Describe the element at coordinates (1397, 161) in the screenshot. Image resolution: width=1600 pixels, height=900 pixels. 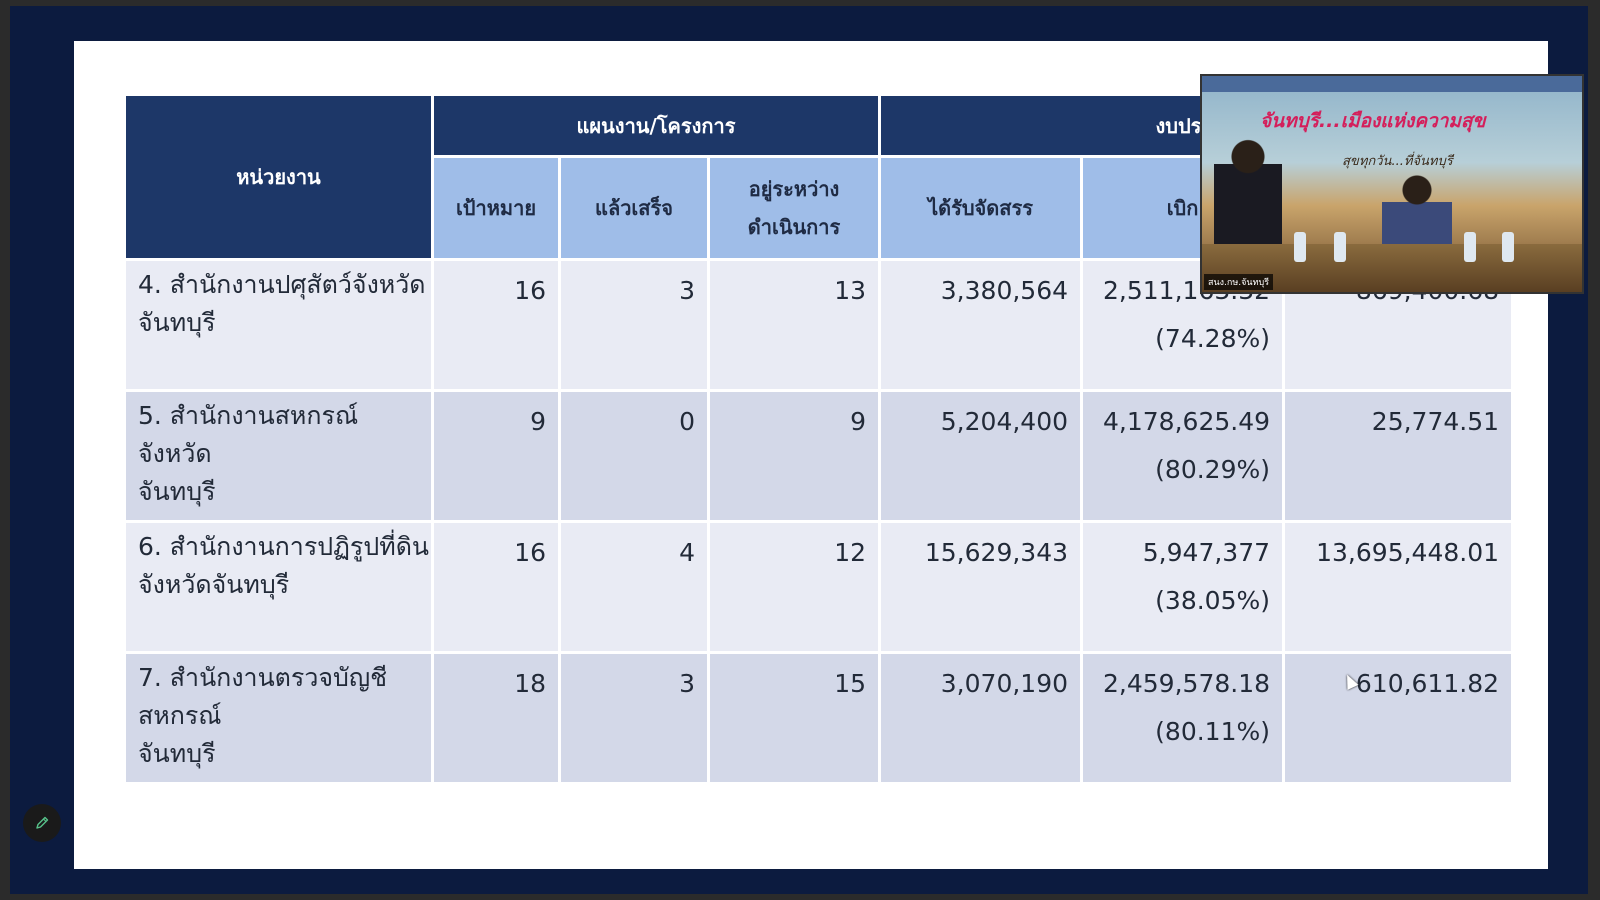
I see `video-banner-subtitle: สุขทุกวัน...ที่จันทบุรี` at that location.